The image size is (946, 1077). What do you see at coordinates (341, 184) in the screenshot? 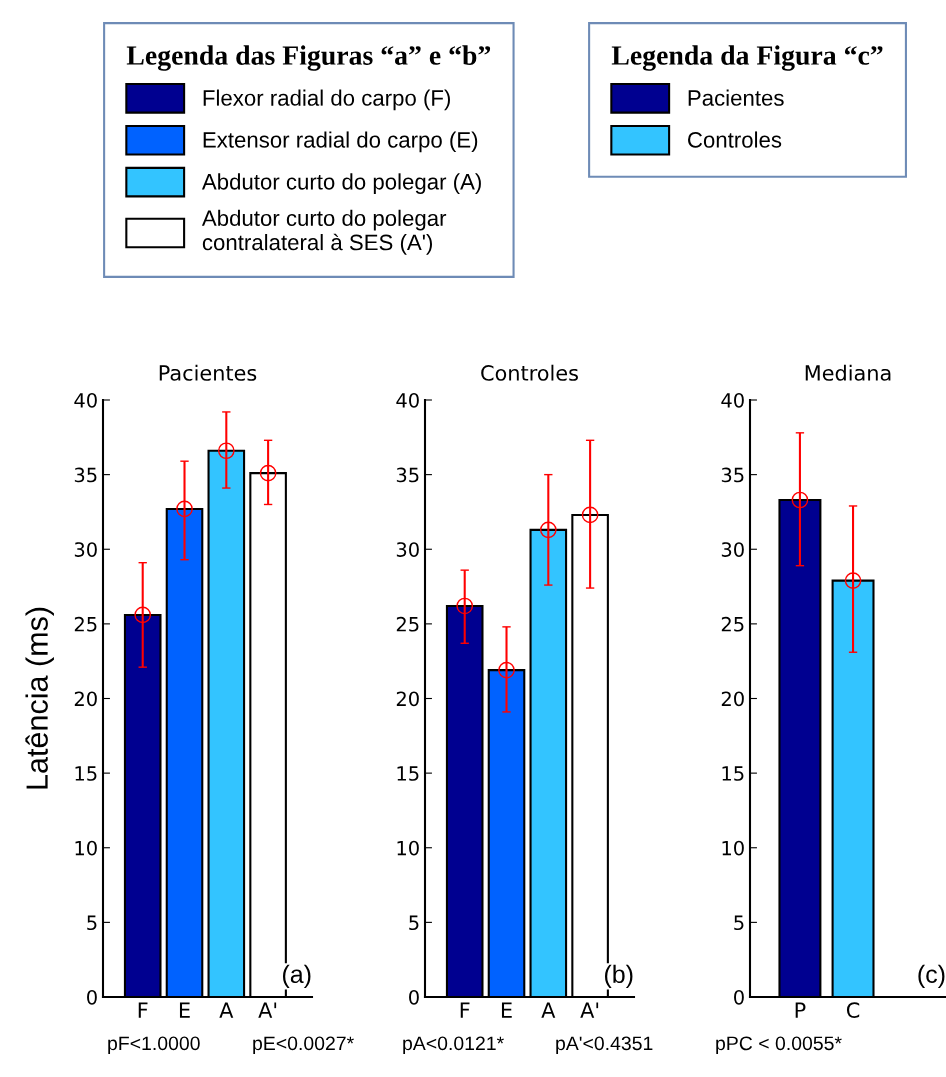
I see `legend-label: Abdutor curto do polegar (A)` at bounding box center [341, 184].